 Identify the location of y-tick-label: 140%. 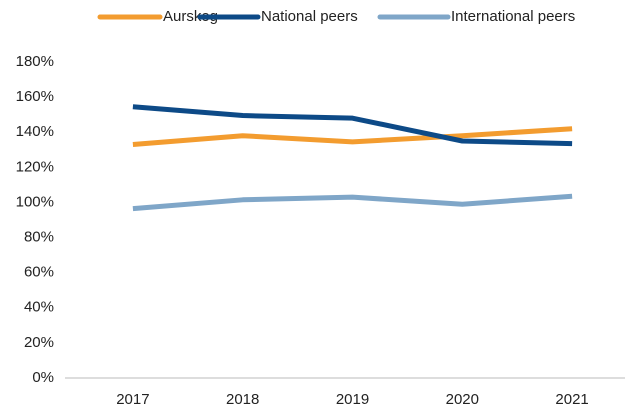
(35, 131).